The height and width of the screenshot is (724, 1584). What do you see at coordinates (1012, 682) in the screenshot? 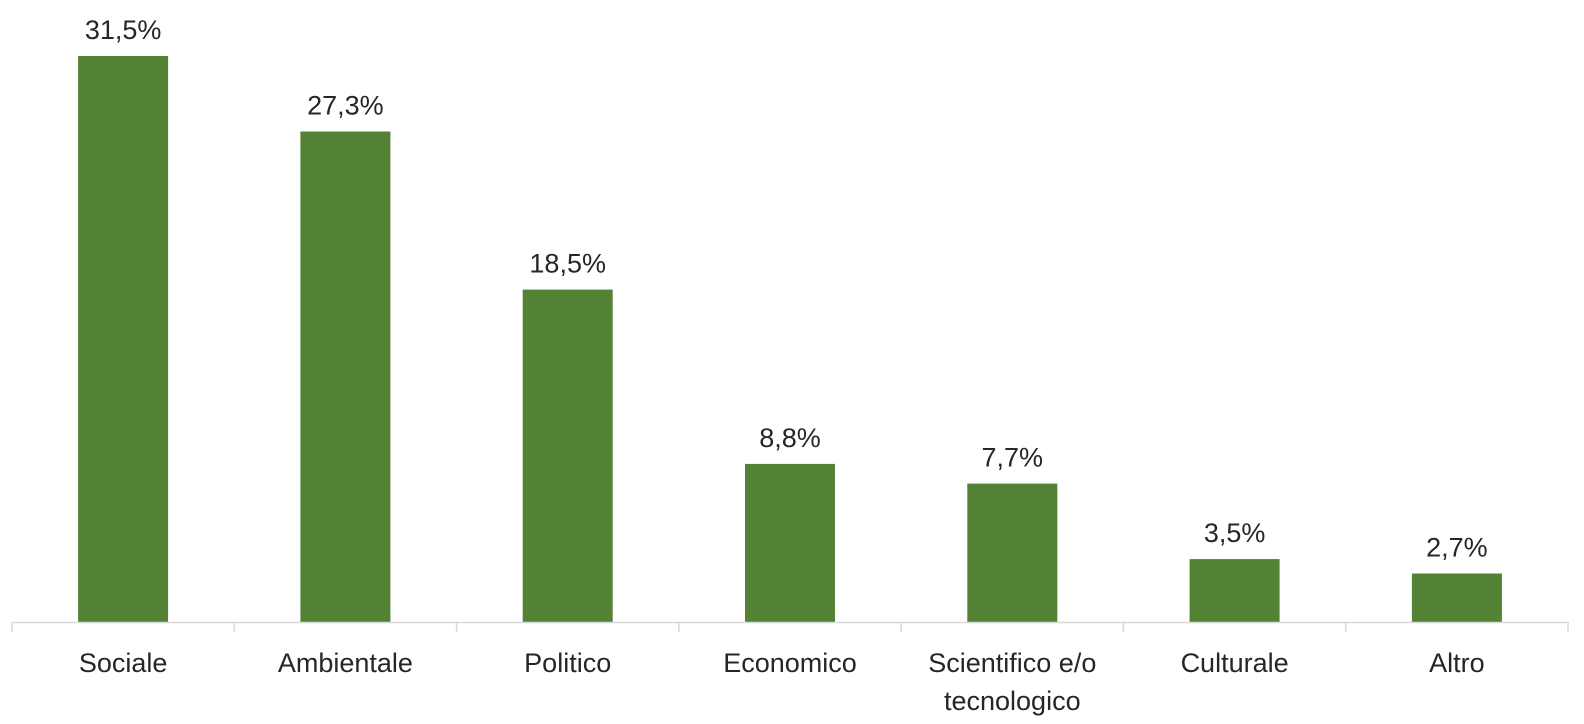
I see `category-label-4: Scientifico e/o tecnologico` at bounding box center [1012, 682].